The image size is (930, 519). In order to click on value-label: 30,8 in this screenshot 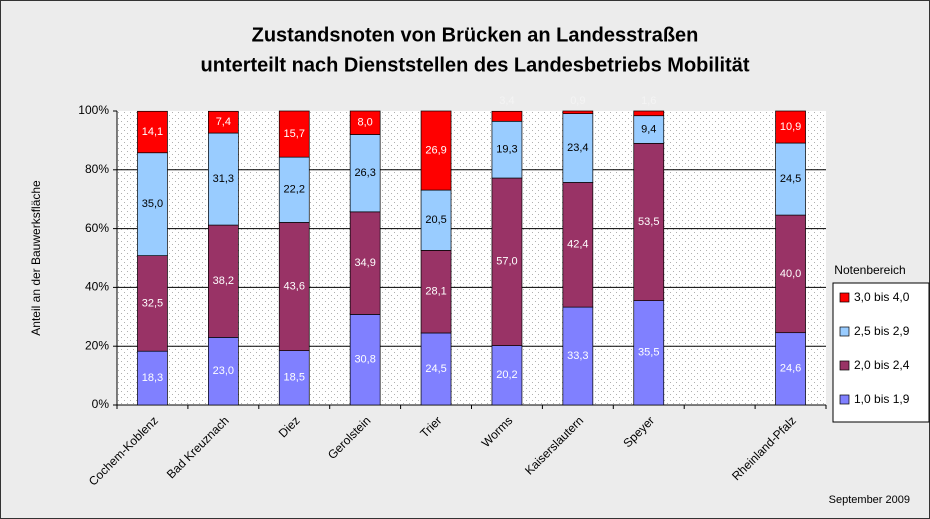, I will do `click(364, 360)`.